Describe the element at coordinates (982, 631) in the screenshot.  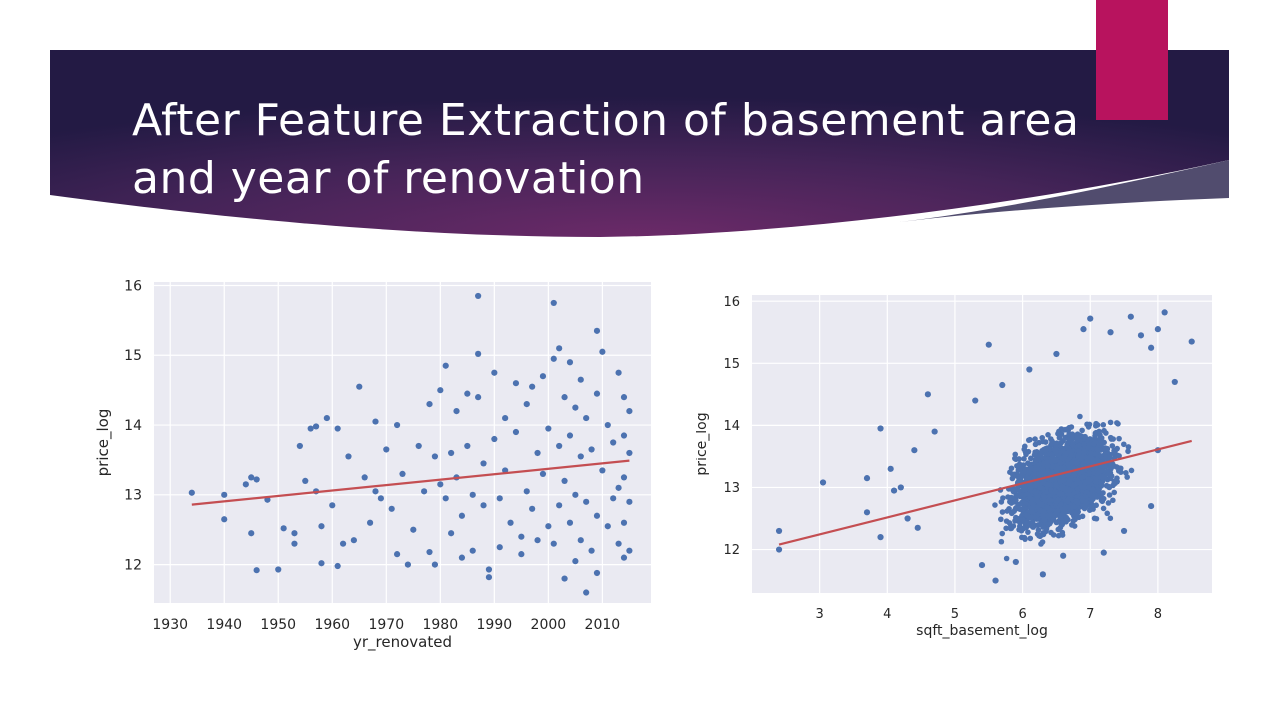
I see `chart-1-x-axis-label: sqft_basement_log` at that location.